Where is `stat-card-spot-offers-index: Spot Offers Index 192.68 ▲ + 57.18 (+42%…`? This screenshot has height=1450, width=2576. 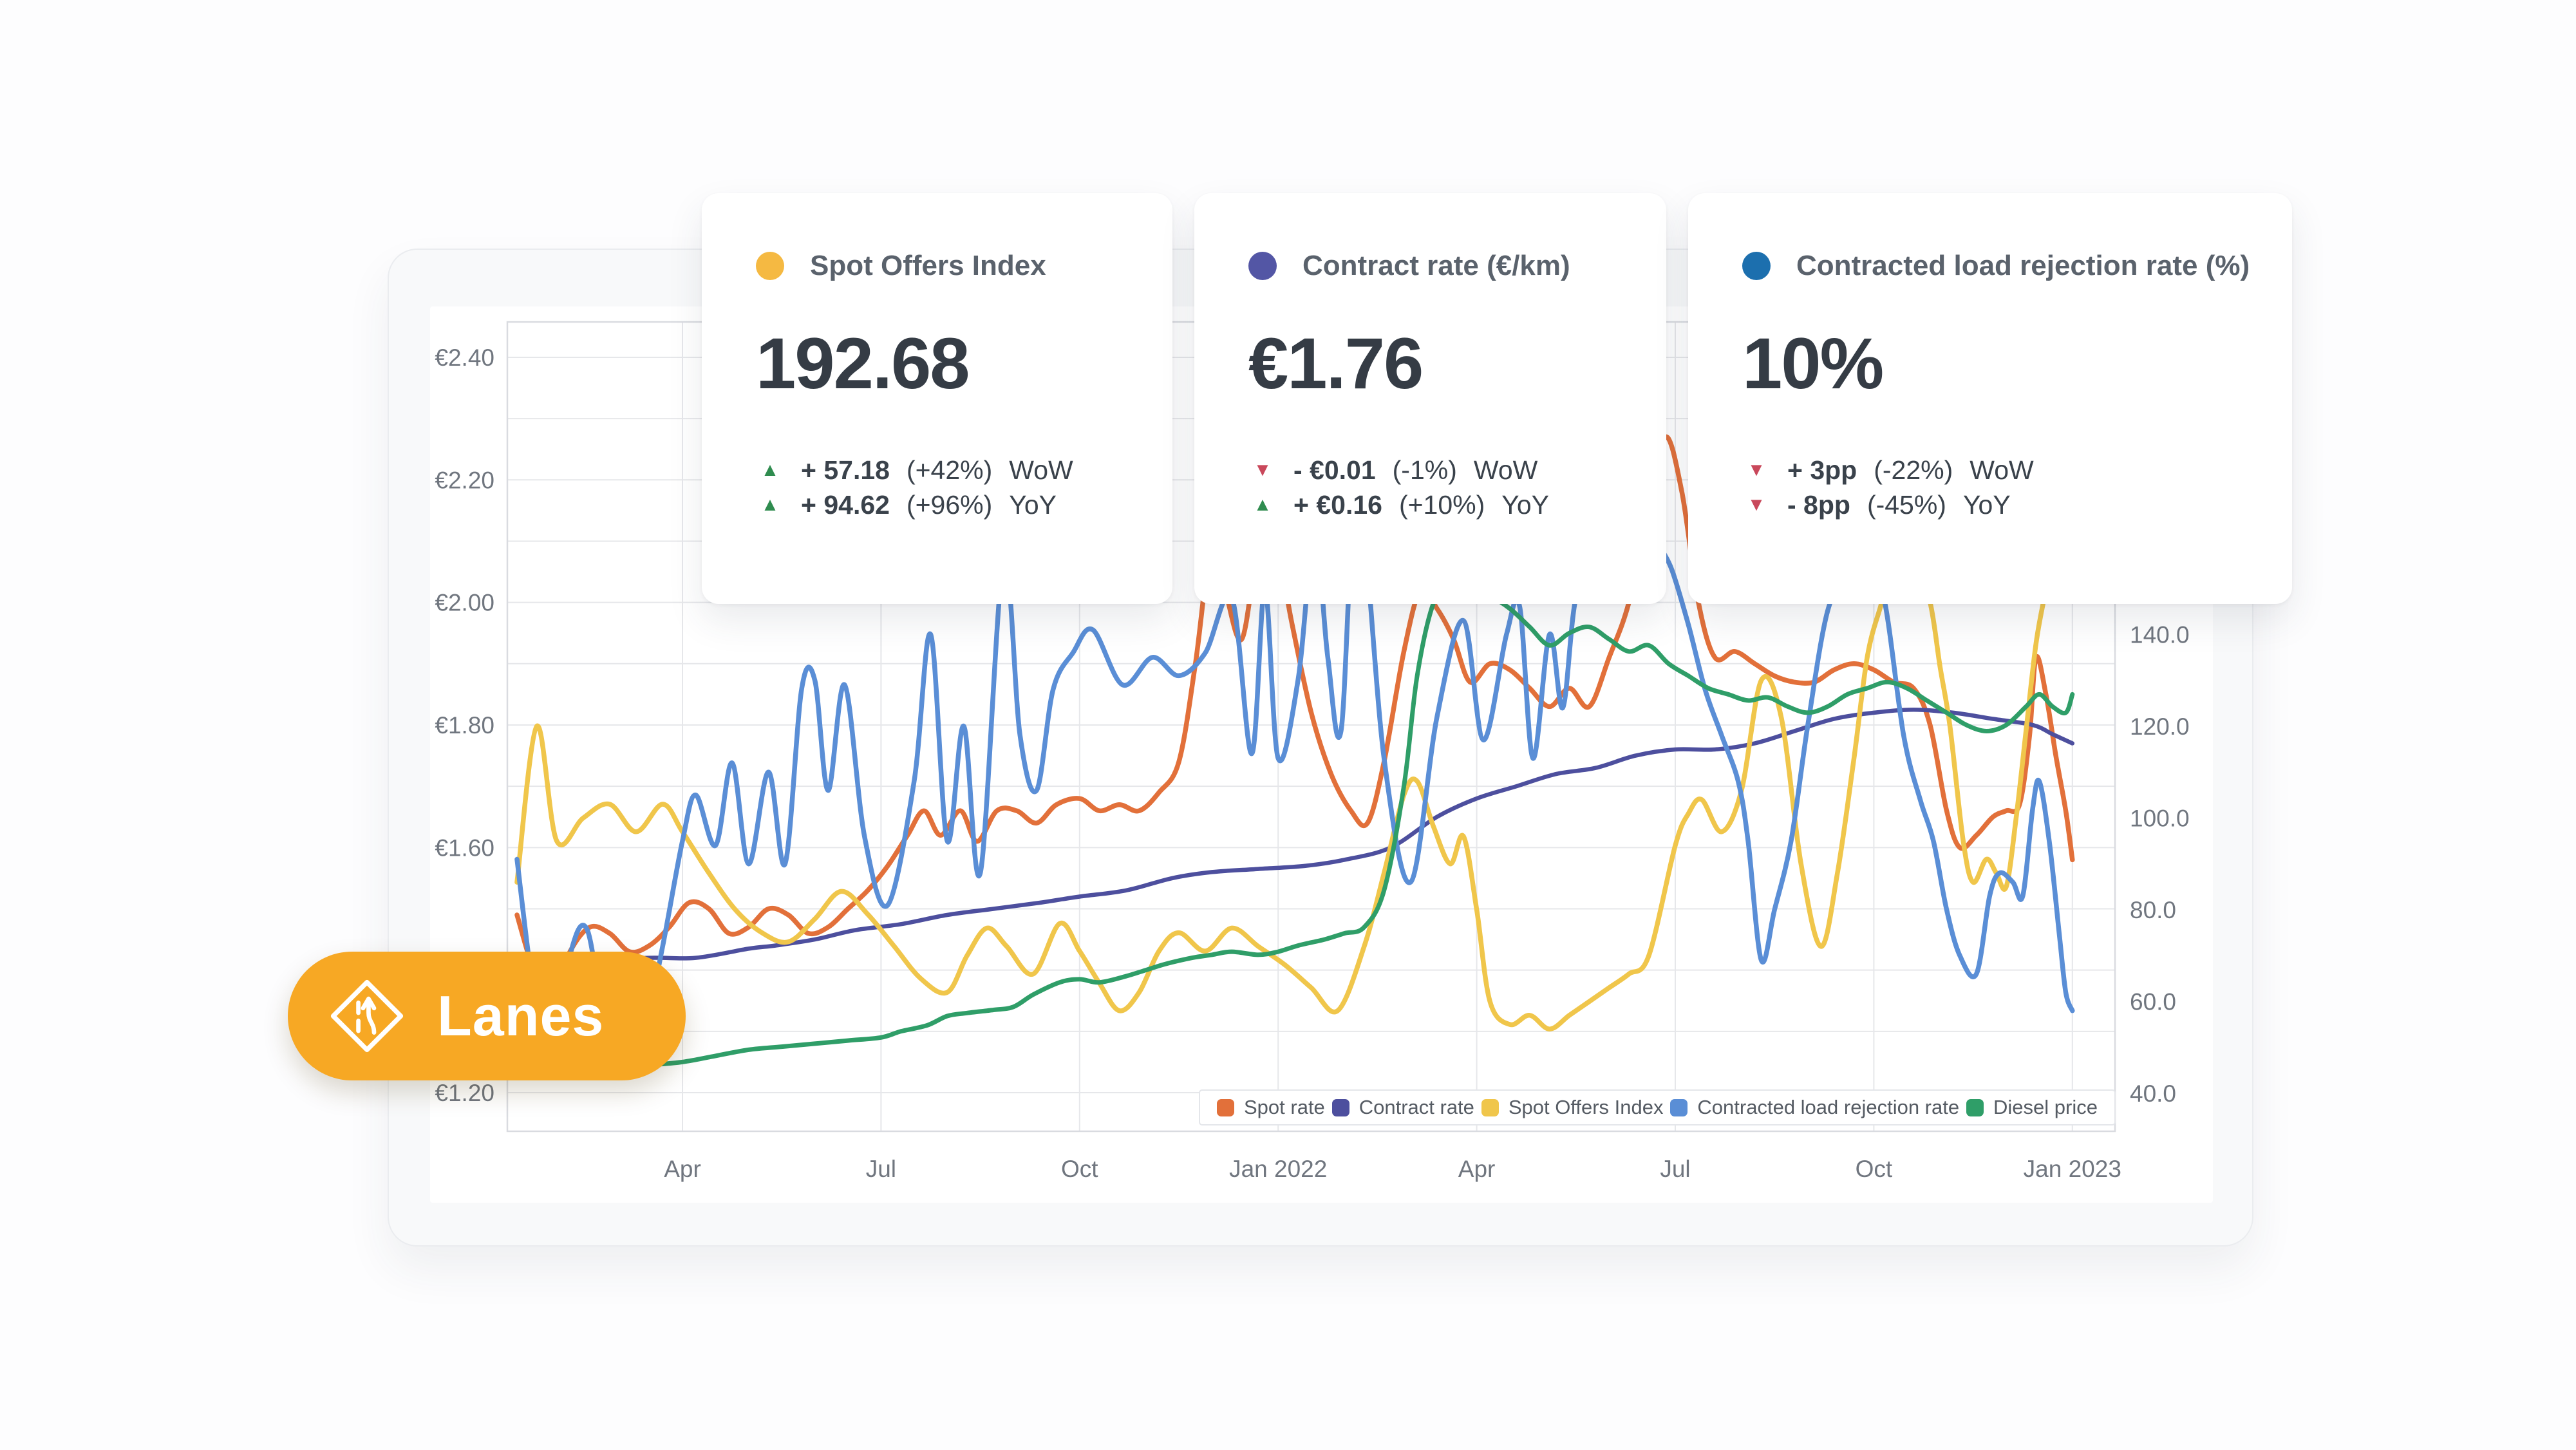
stat-card-spot-offers-index: Spot Offers Index 192.68 ▲ + 57.18 (+42%… is located at coordinates (937, 398).